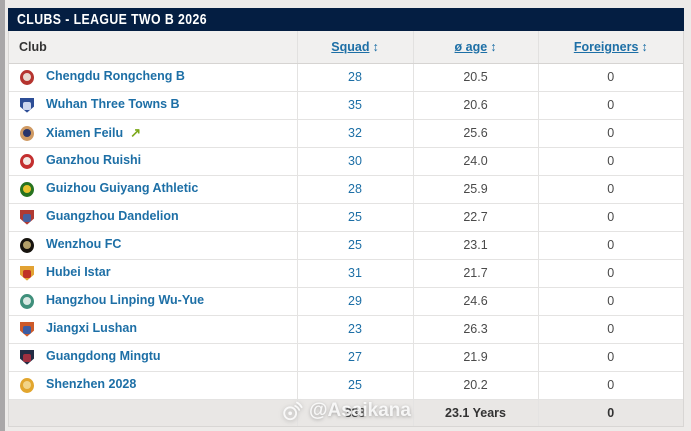 This screenshot has width=691, height=431. Describe the element at coordinates (113, 104) in the screenshot. I see `club-link: Wuhan Three Towns B` at that location.